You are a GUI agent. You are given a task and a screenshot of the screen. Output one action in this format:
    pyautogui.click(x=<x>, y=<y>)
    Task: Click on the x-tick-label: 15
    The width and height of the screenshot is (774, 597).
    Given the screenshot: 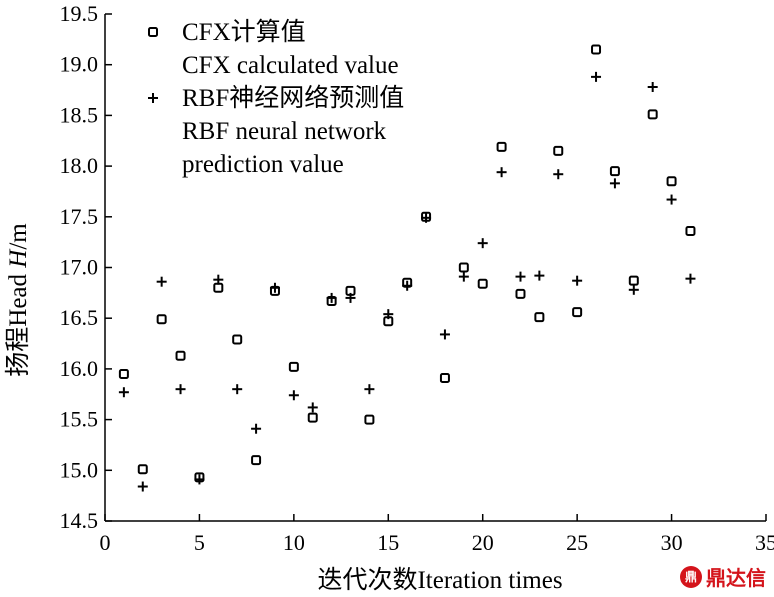 What is the action you would take?
    pyautogui.click(x=388, y=542)
    